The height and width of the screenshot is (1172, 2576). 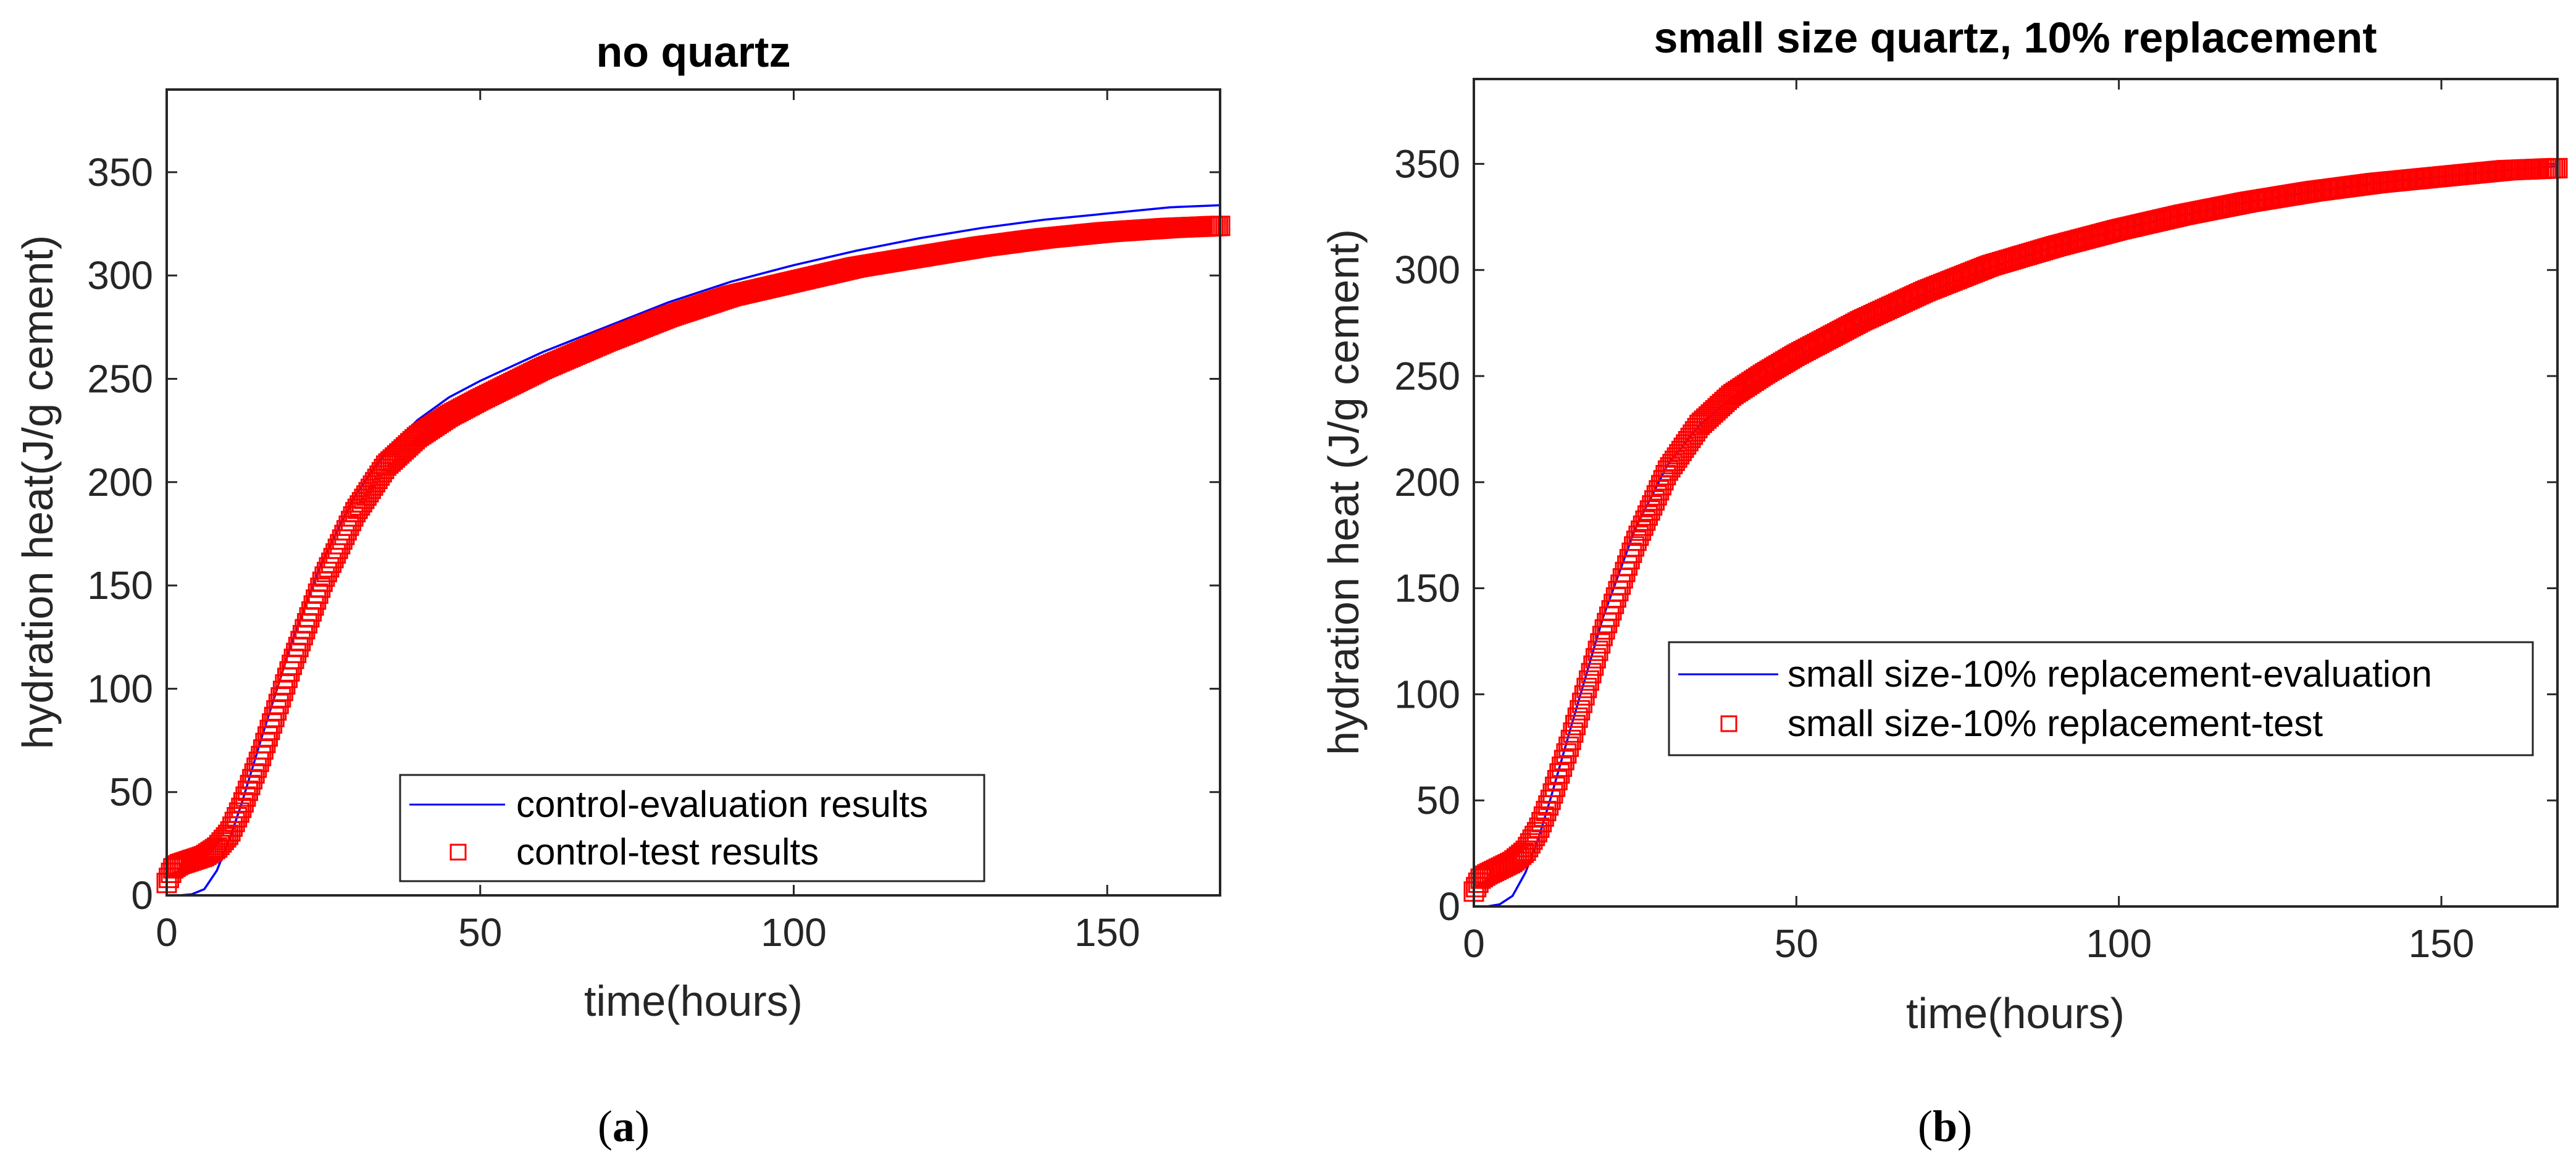 I want to click on legend-label-evaluation: control-evaluation results, so click(x=722, y=804).